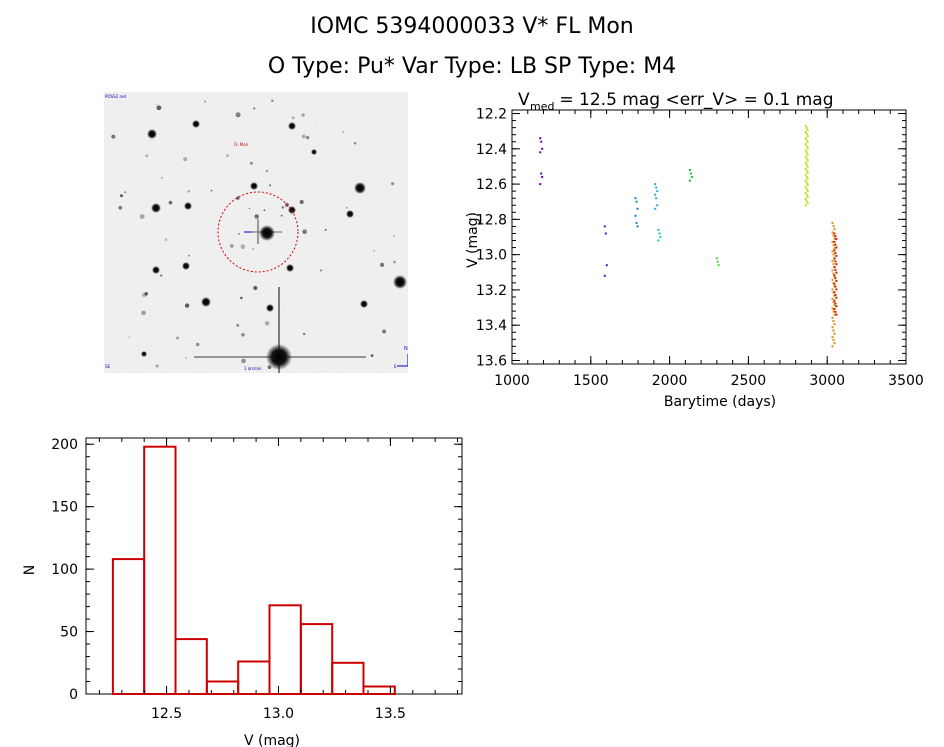 The height and width of the screenshot is (747, 944). Describe the element at coordinates (30, 570) in the screenshot. I see `histogram-ylabel: N` at that location.